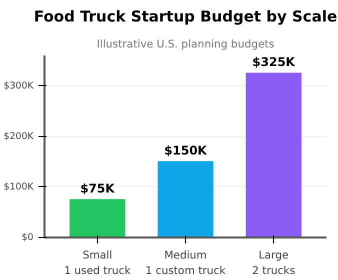 This screenshot has height=280, width=338. What do you see at coordinates (274, 62) in the screenshot?
I see `data-label: $325K` at bounding box center [274, 62].